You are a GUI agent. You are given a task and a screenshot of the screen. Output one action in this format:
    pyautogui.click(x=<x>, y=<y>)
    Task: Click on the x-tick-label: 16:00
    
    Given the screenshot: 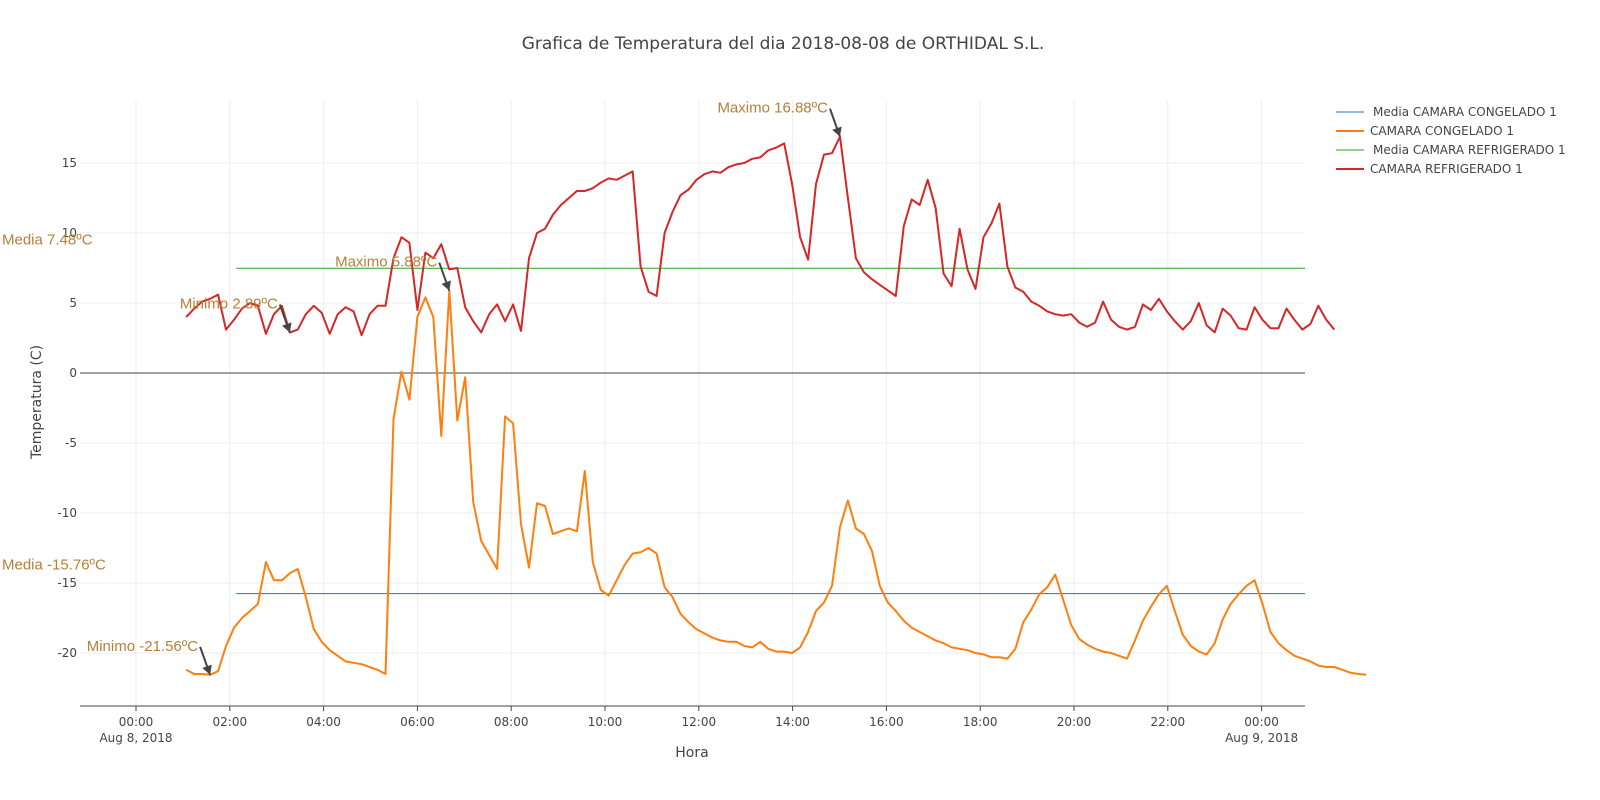 What is the action you would take?
    pyautogui.click(x=886, y=722)
    